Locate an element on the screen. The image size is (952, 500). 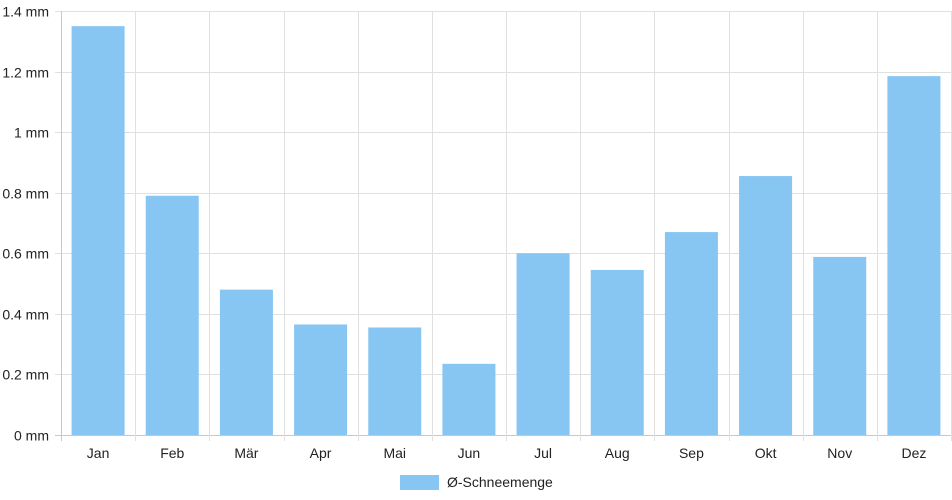
bar-apr is located at coordinates (321, 379).